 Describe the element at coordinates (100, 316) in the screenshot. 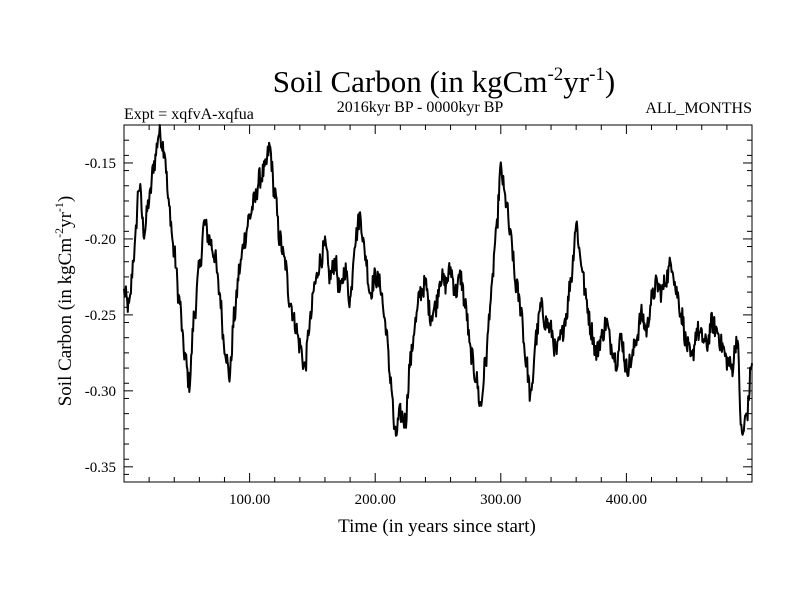

I see `y-tick-label: -0.25` at that location.